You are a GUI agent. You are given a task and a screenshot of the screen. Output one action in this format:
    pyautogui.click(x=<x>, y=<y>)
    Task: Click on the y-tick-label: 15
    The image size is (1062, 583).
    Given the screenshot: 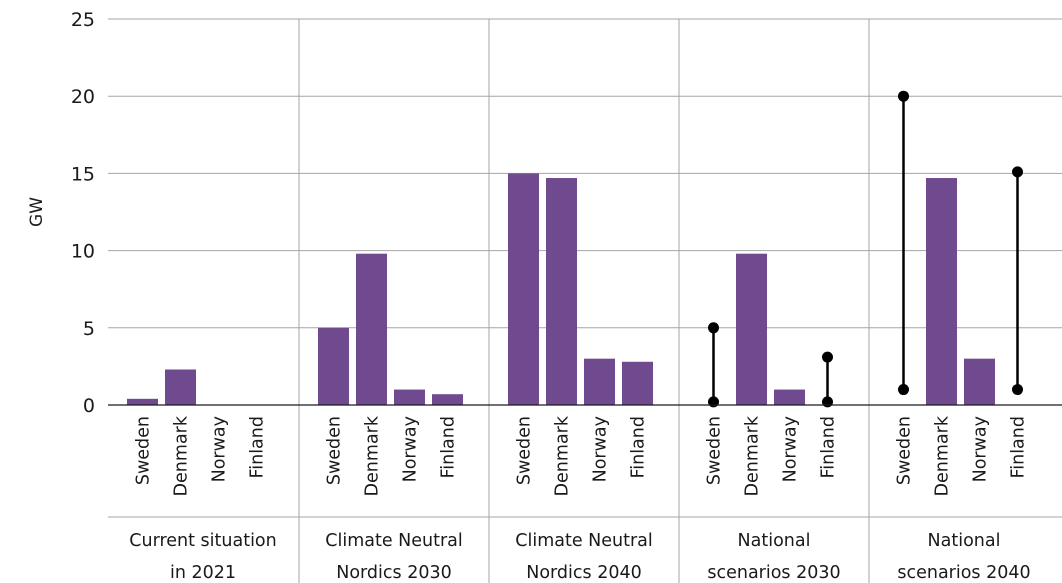 What is the action you would take?
    pyautogui.click(x=83, y=174)
    